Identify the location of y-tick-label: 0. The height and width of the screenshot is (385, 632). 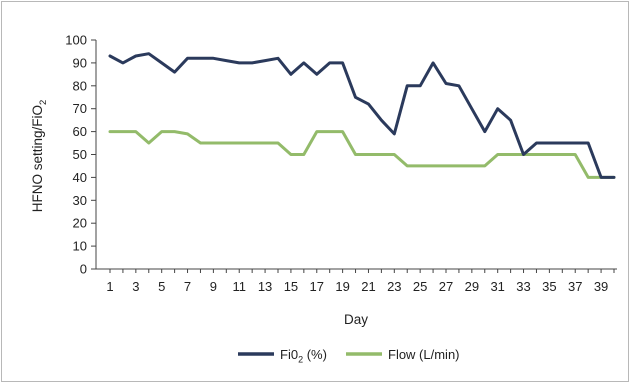
(83, 269).